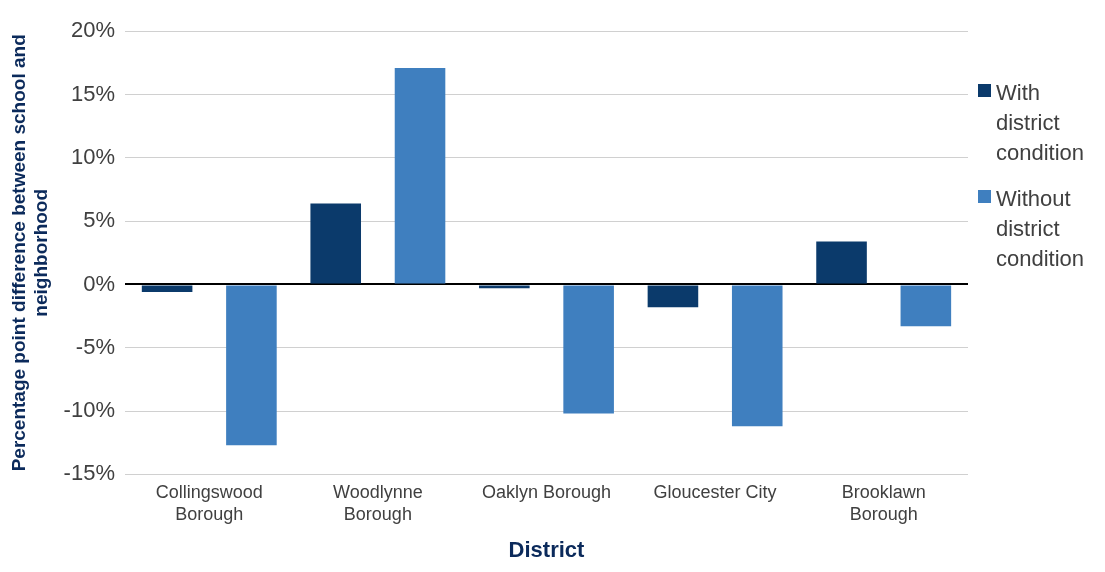 Image resolution: width=1105 pixels, height=572 pixels. What do you see at coordinates (883, 503) in the screenshot?
I see `x-tick-label: Brooklawn Borough` at bounding box center [883, 503].